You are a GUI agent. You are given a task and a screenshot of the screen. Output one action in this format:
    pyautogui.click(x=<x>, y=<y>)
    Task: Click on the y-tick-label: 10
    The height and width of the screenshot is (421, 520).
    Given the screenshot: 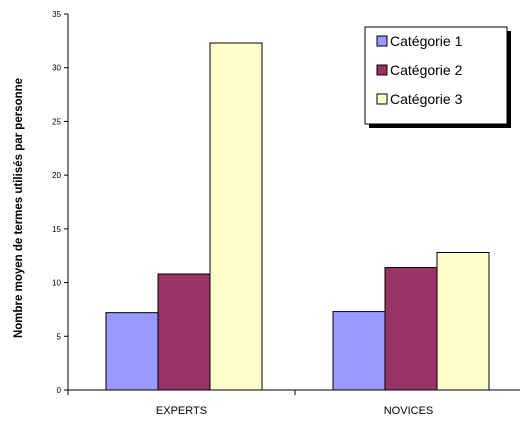 What is the action you would take?
    pyautogui.click(x=56, y=283)
    